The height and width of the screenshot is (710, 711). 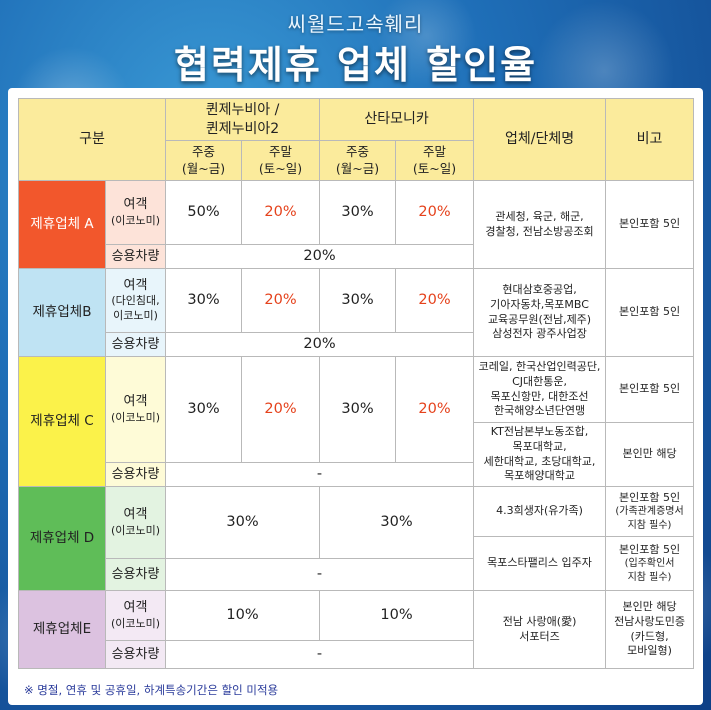 I want to click on header-weekday-1: 주중 (월~금), so click(x=204, y=160).